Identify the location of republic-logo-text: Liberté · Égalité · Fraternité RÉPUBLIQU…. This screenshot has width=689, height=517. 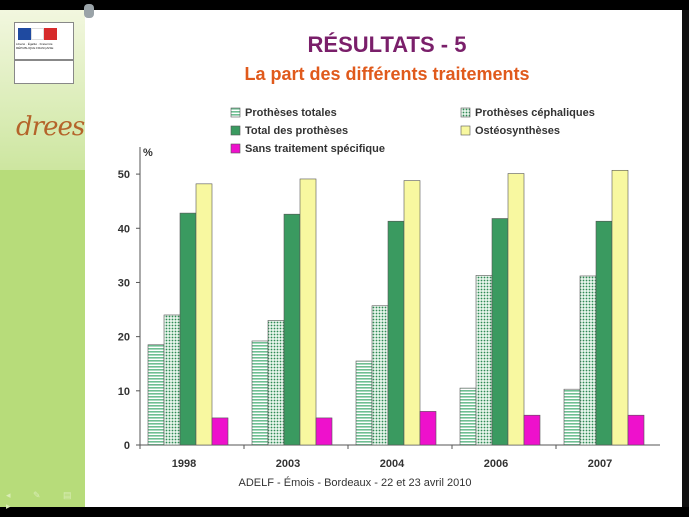
(35, 46).